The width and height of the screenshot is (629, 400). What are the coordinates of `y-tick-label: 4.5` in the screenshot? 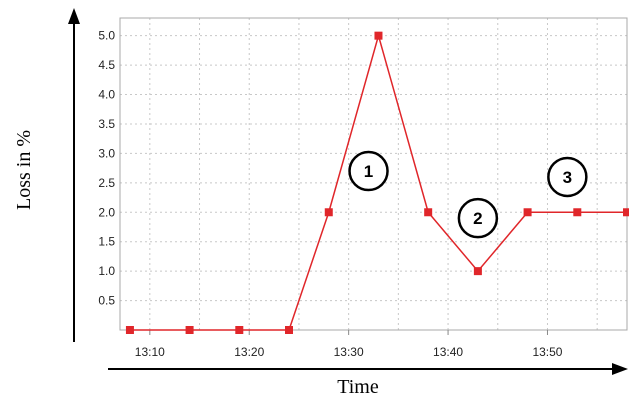 It's located at (106, 65).